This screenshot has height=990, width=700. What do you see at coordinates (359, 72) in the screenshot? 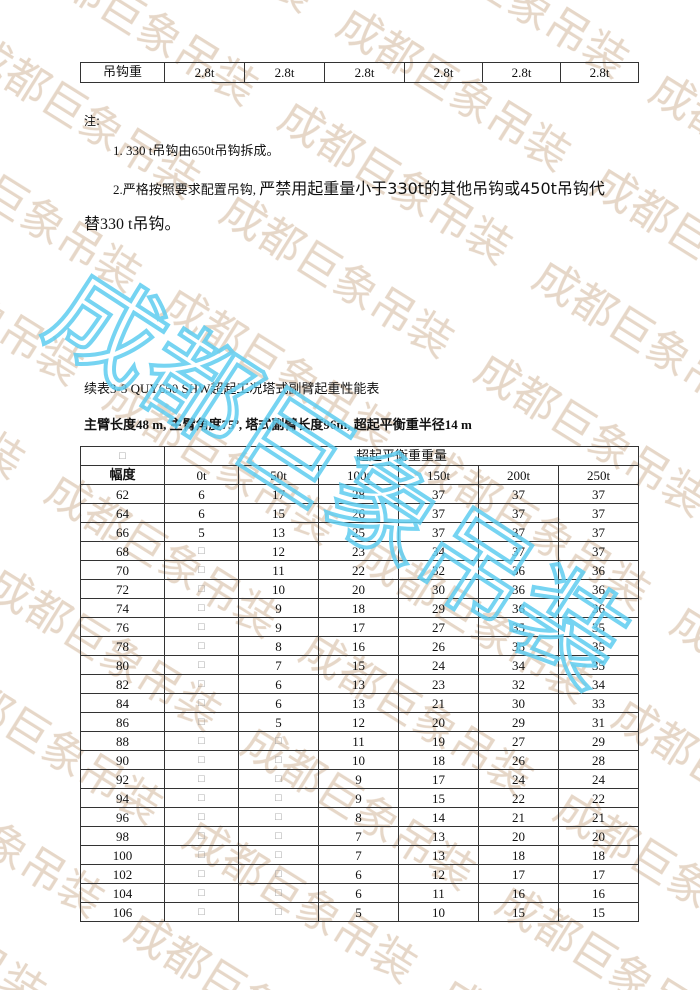
I see `hook-weight-row: 吊钩重 2.8t 2.8t 2.8t 2.8t 2.8t 2.8t` at bounding box center [359, 72].